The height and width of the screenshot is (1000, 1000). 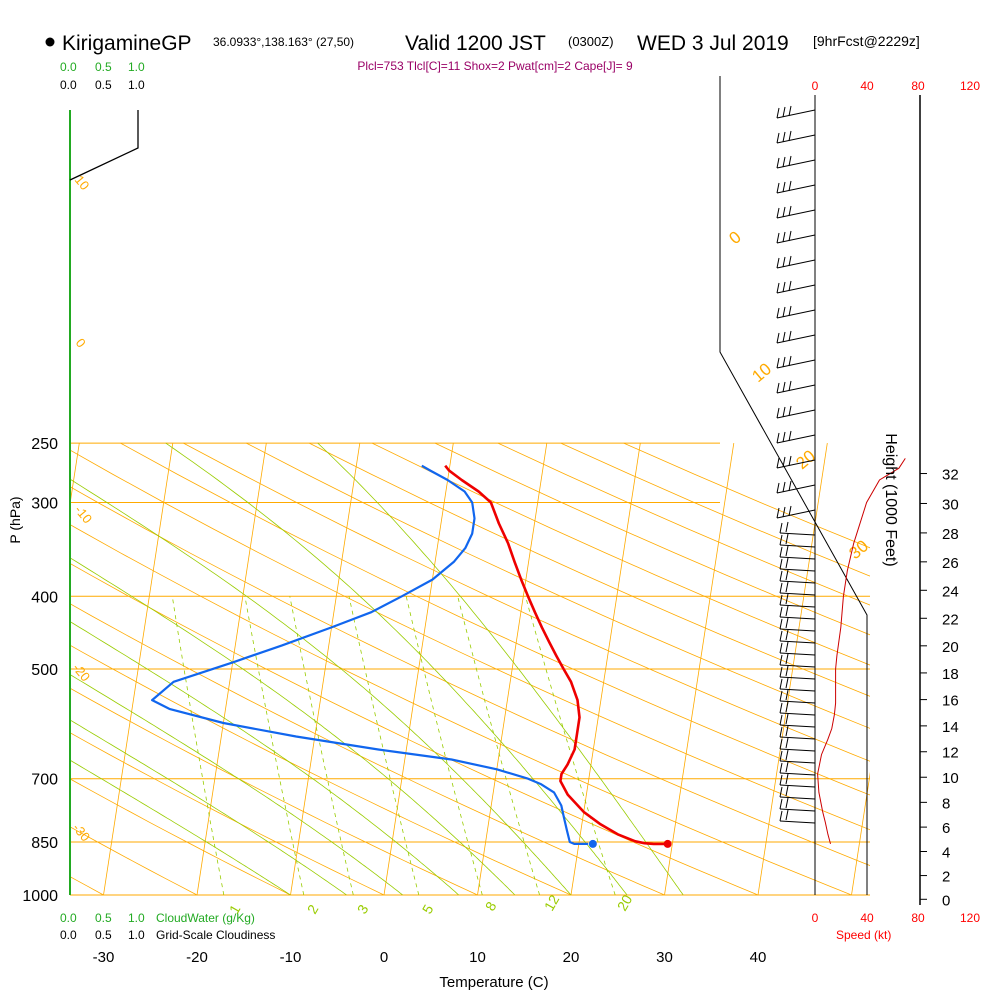 What do you see at coordinates (313, 909) in the screenshot?
I see `mixing-ratio-label: 2` at bounding box center [313, 909].